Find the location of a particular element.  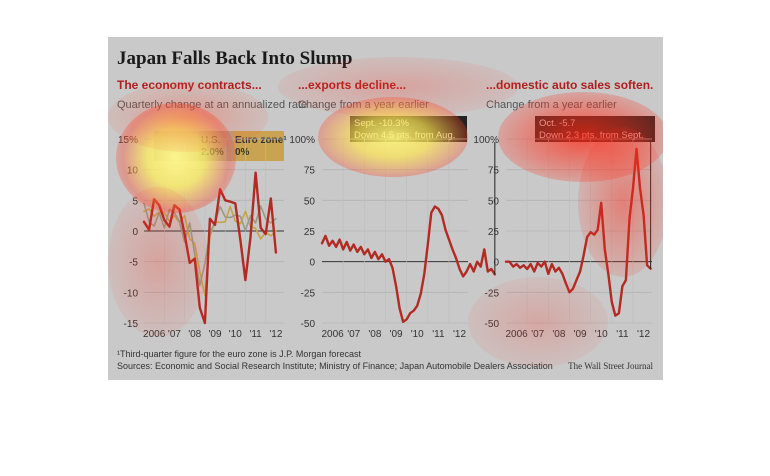

legend-euro-label: Euro zone¹ is located at coordinates (261, 140).